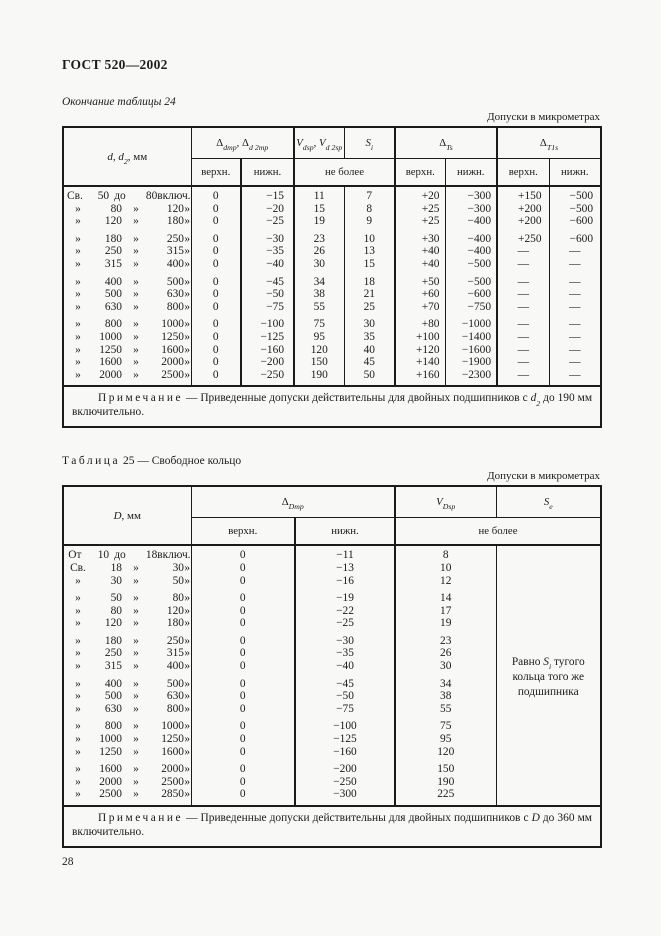 The width and height of the screenshot is (661, 936). Describe the element at coordinates (130, 567) in the screenshot. I see `range-cell: Св. 18» 30»` at that location.